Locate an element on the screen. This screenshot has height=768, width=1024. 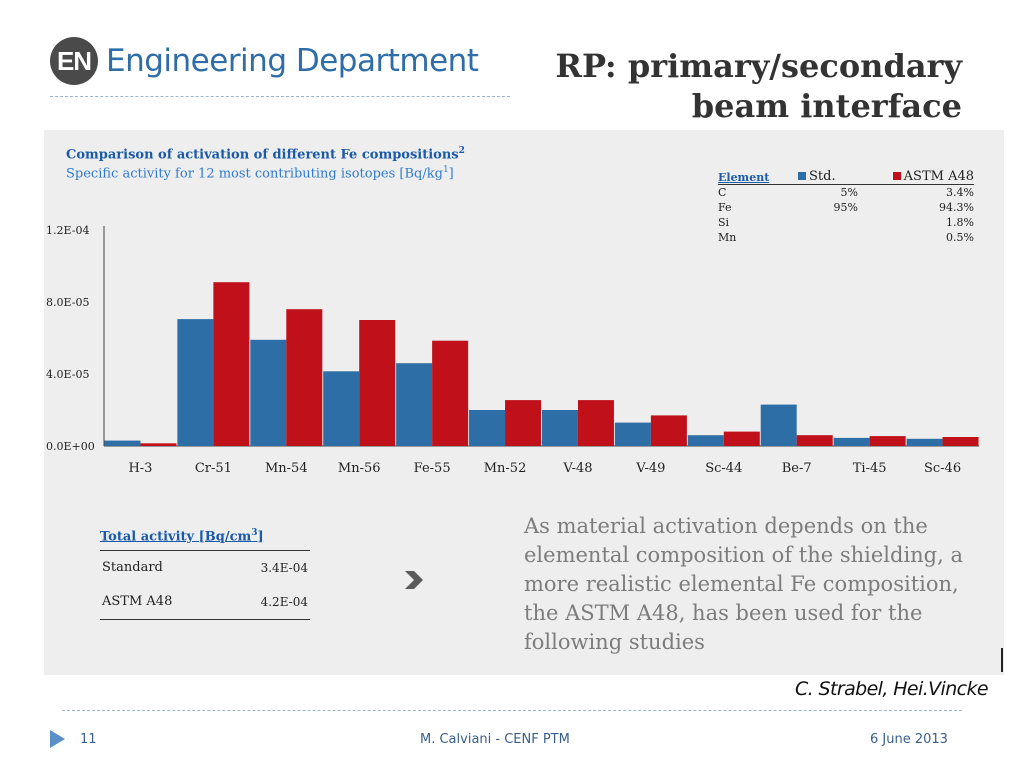
x-tick-label: V-49 is located at coordinates (650, 468).